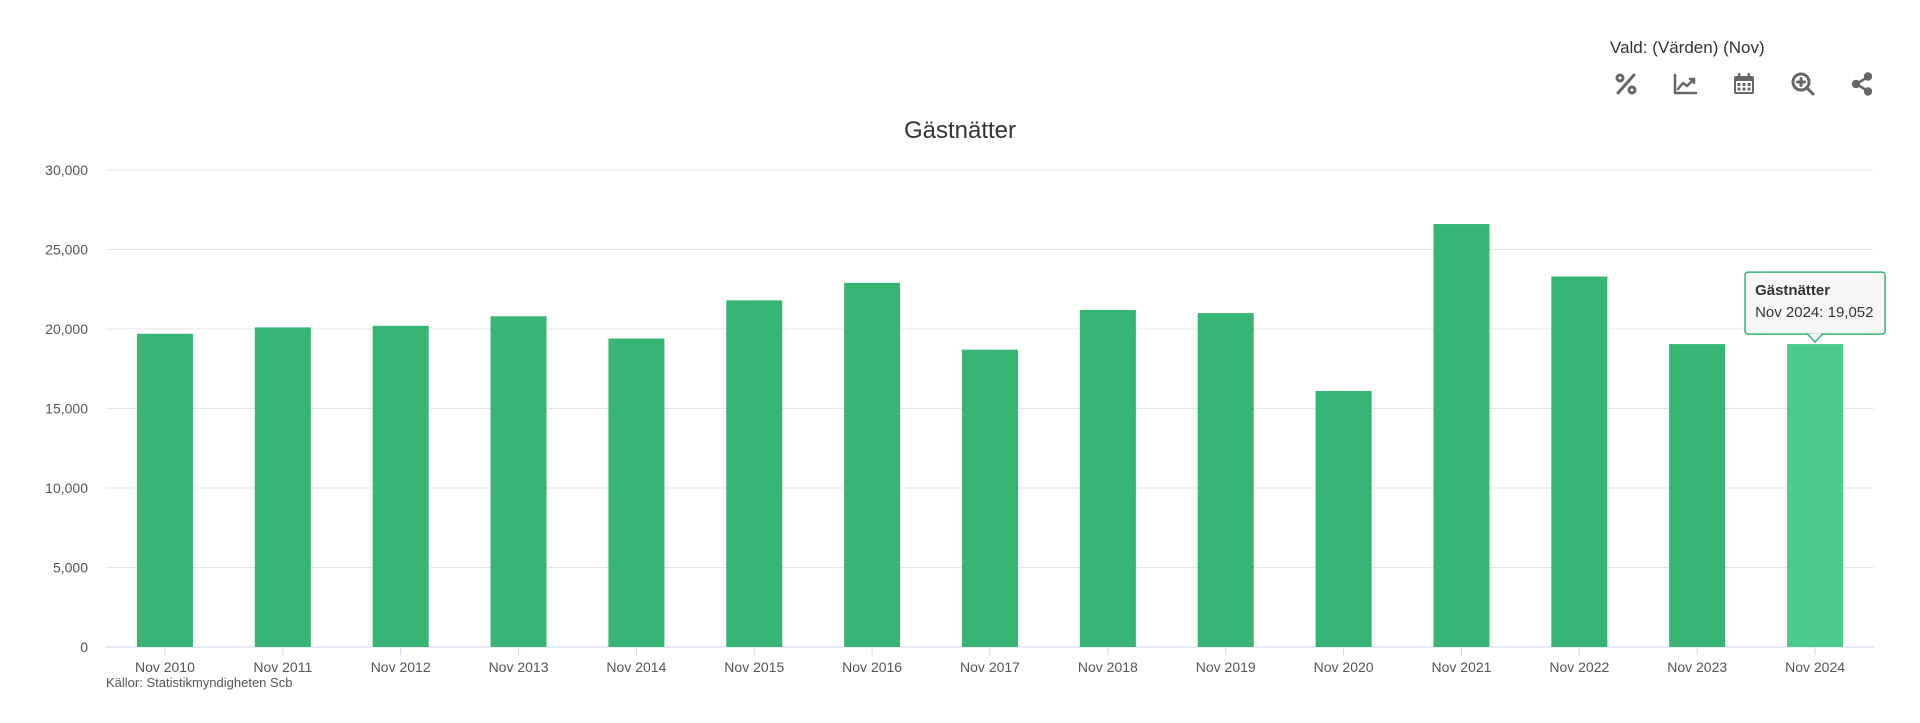  I want to click on x-tick-label: Nov 2015, so click(754, 667).